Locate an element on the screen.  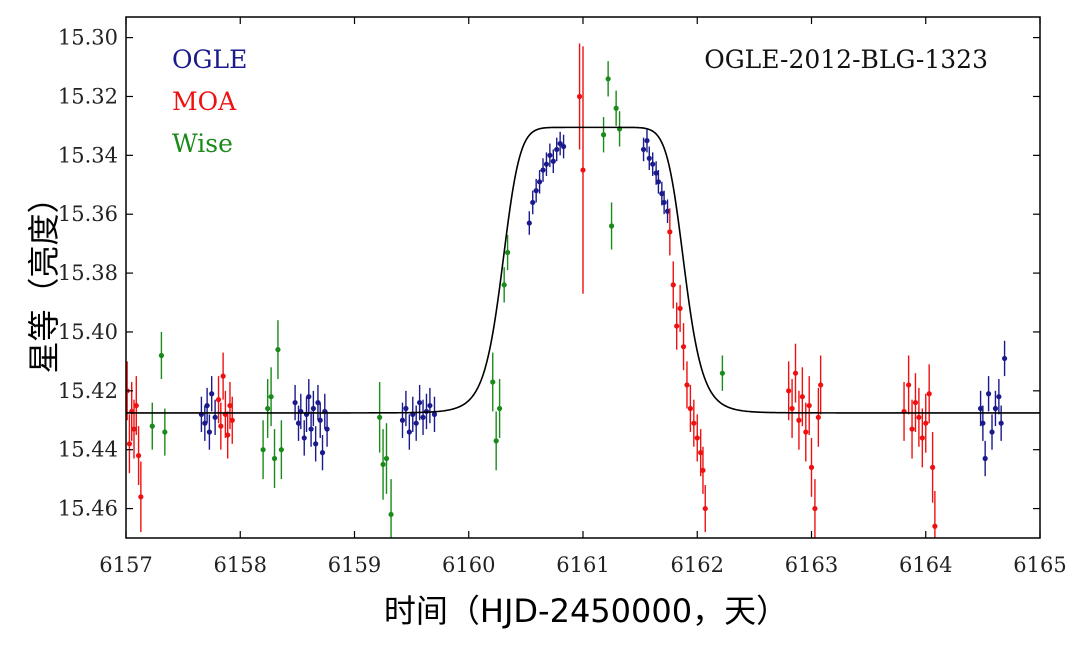
x-tick-label: 6164 is located at coordinates (925, 565).